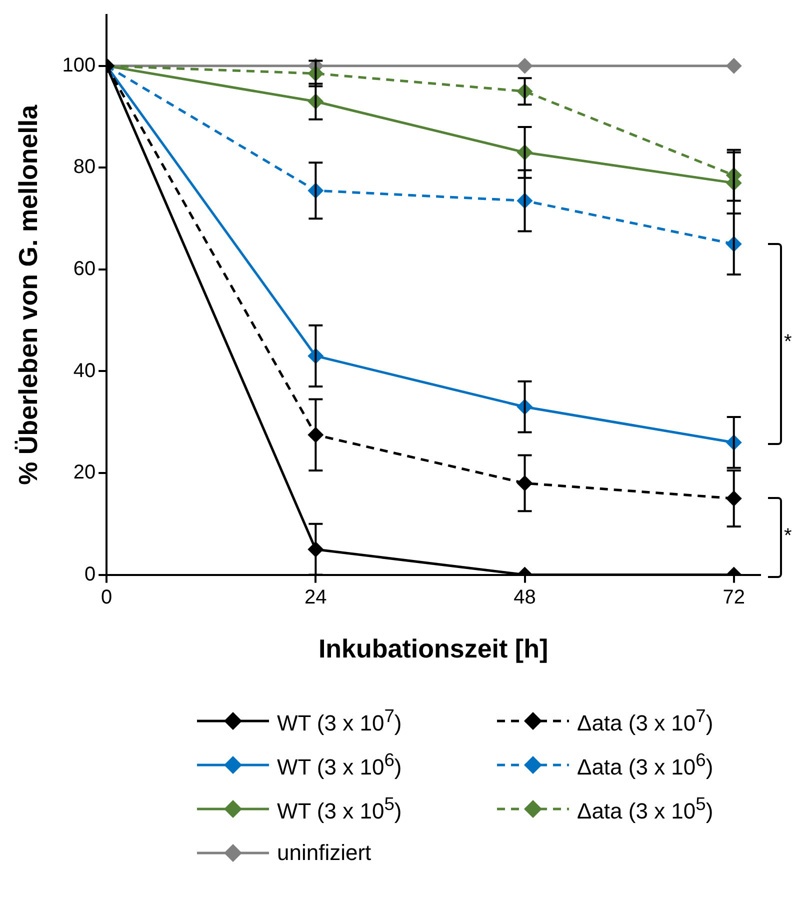 The width and height of the screenshot is (808, 908). I want to click on x-tick-label: 24, so click(315, 597).